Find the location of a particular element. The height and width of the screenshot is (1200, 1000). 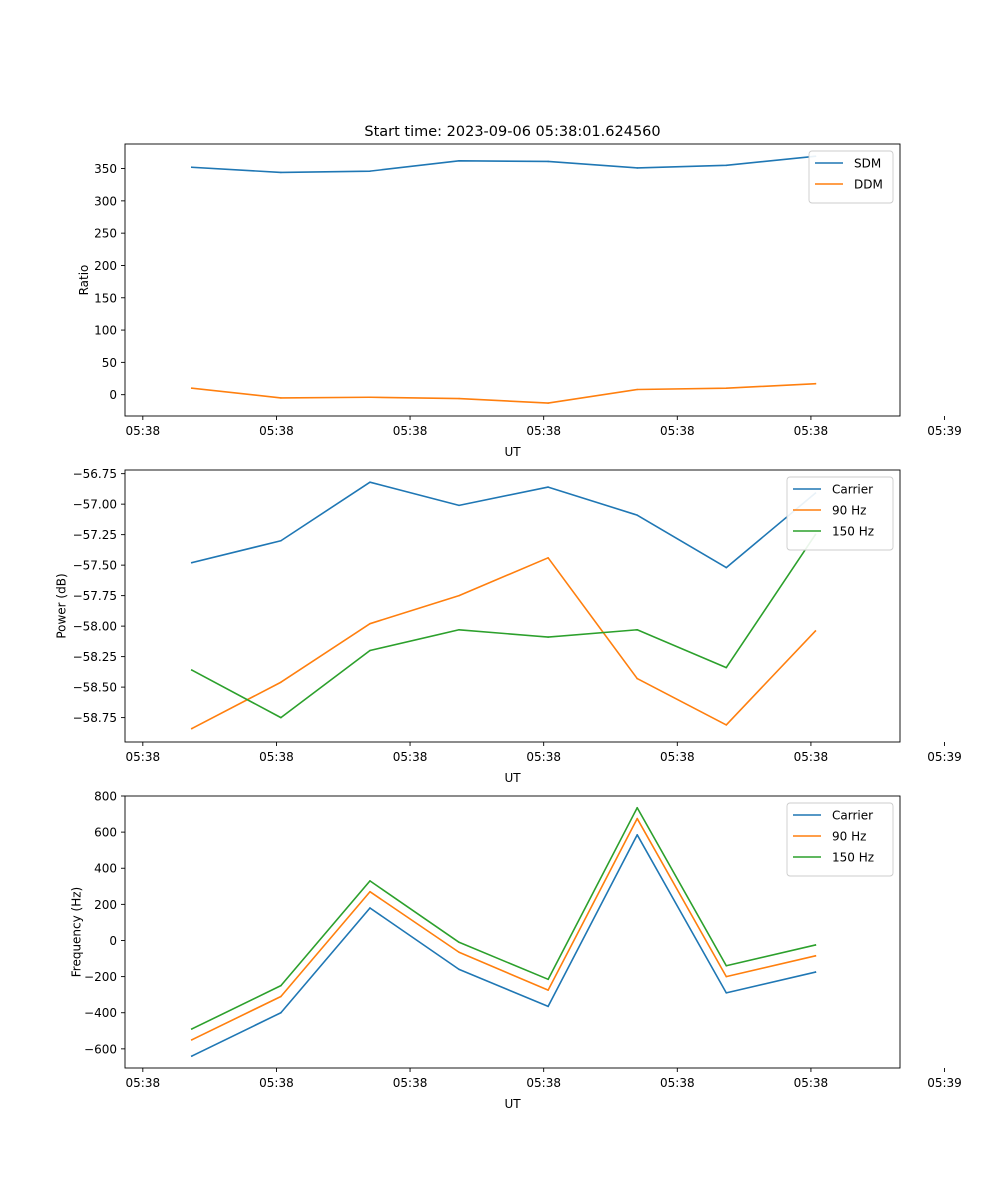

power-y-tick-label: −57.50 is located at coordinates (95, 566).